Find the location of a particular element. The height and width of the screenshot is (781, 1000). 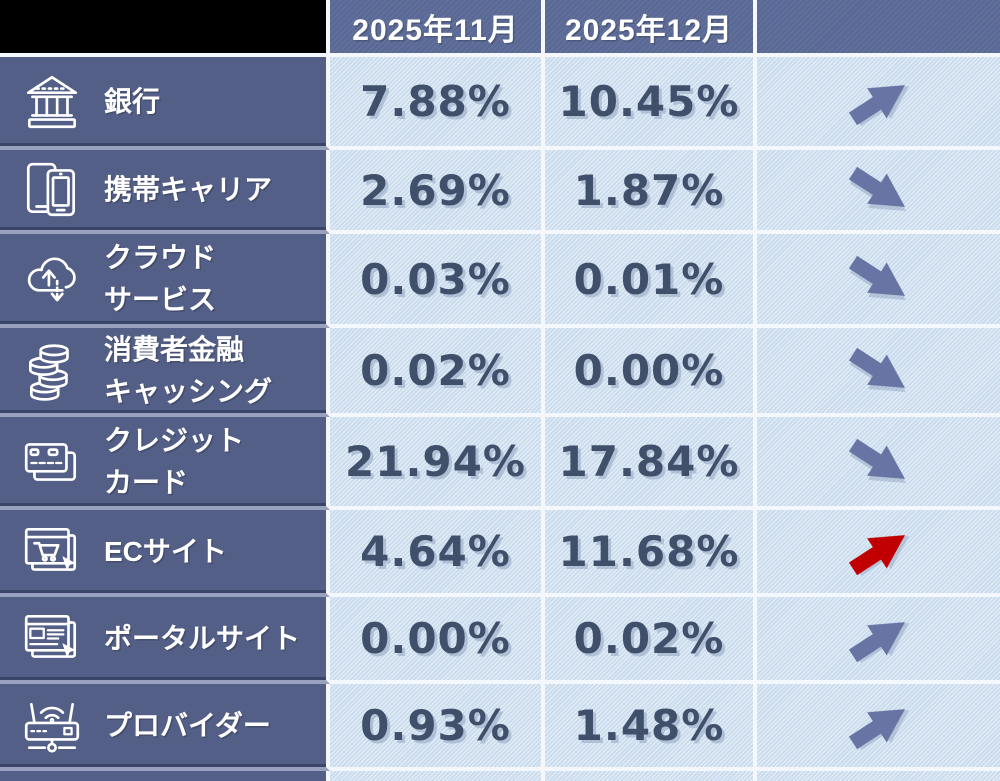

trend-arrow-provider is located at coordinates (879, 725).